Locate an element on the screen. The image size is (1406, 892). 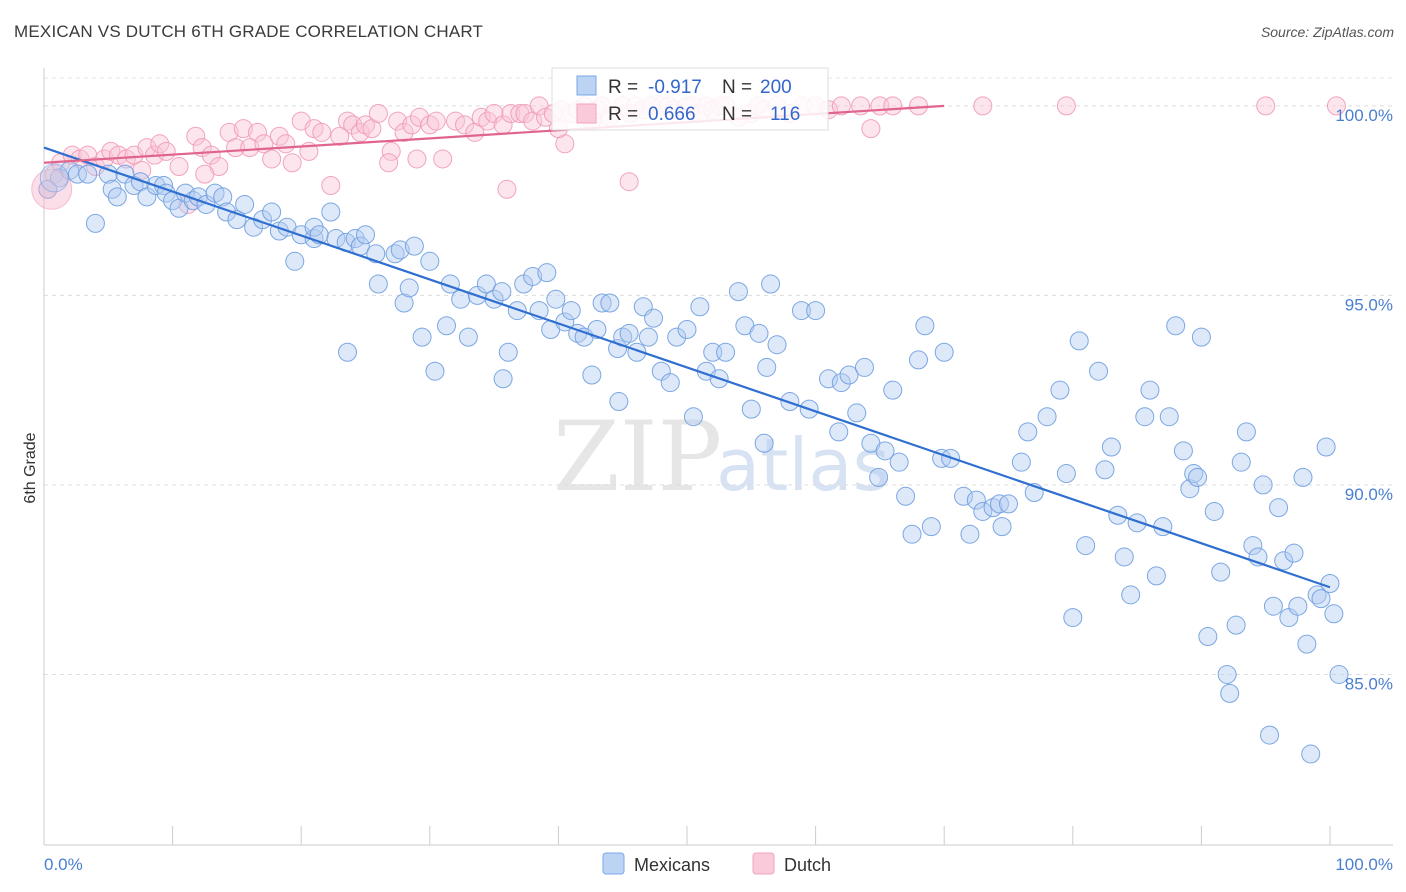
legend-r-label-mexicans: R = is located at coordinates (623, 87).